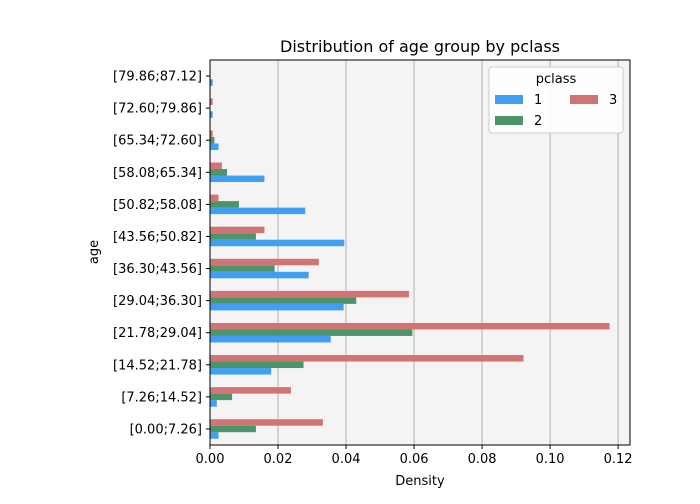  Describe the element at coordinates (538, 121) in the screenshot. I see `legend-label-2: 2` at that location.